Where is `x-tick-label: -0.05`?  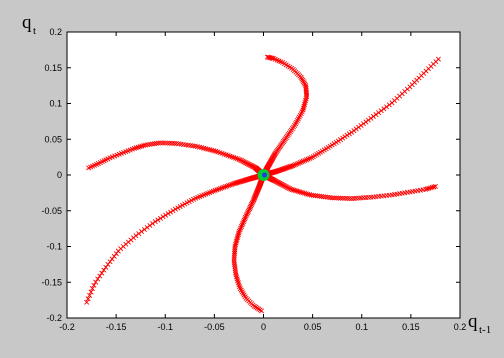 x-tick-label: -0.05 is located at coordinates (214, 327).